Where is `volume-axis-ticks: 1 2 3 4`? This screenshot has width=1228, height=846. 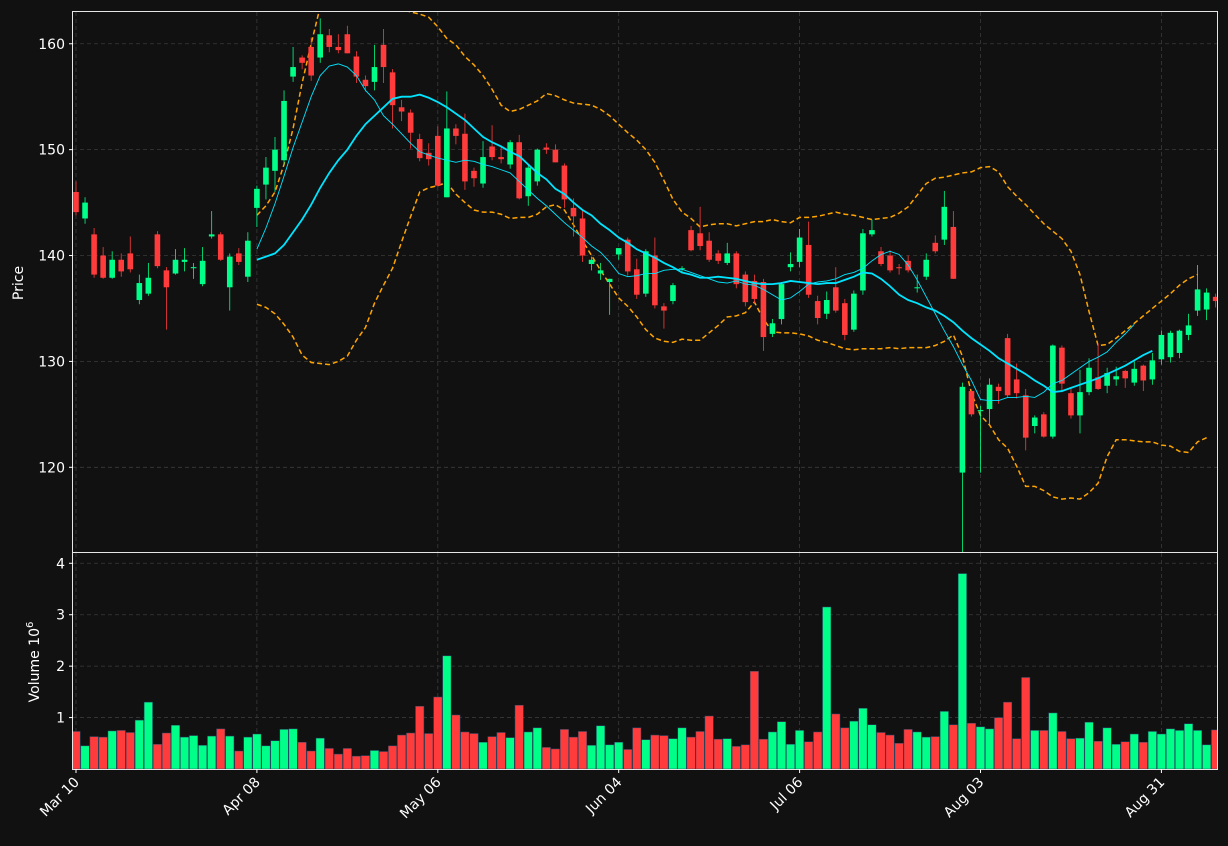 volume-axis-ticks: 1 2 3 4 is located at coordinates (64, 641).